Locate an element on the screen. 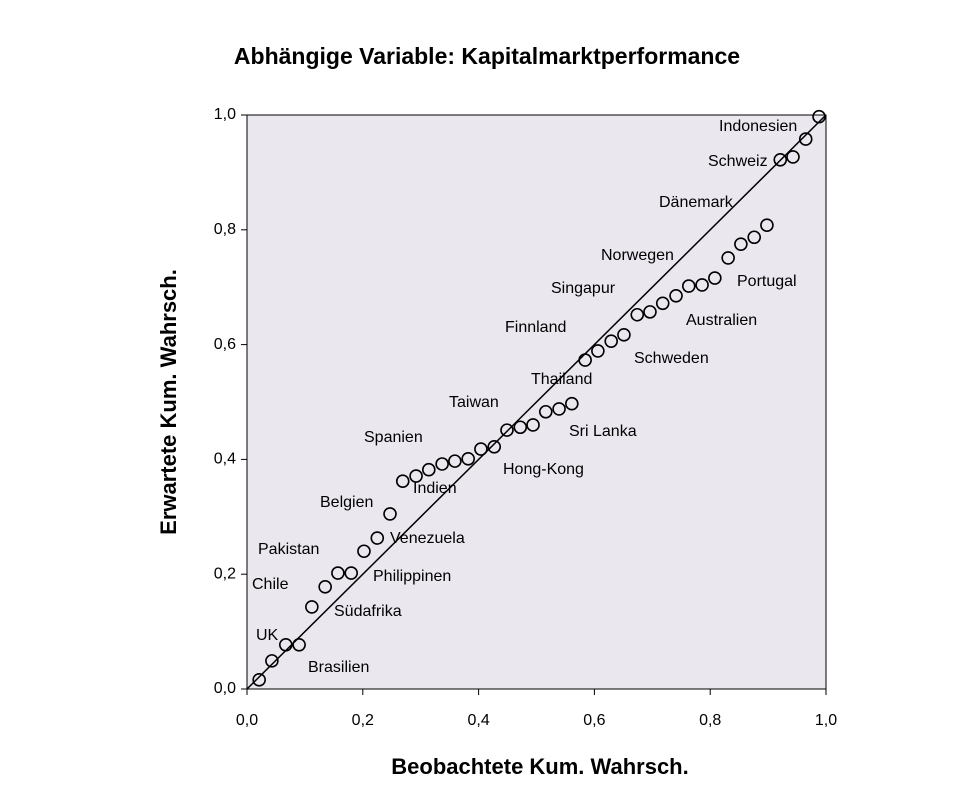 The width and height of the screenshot is (958, 792). point-label: Thailand is located at coordinates (561, 379).